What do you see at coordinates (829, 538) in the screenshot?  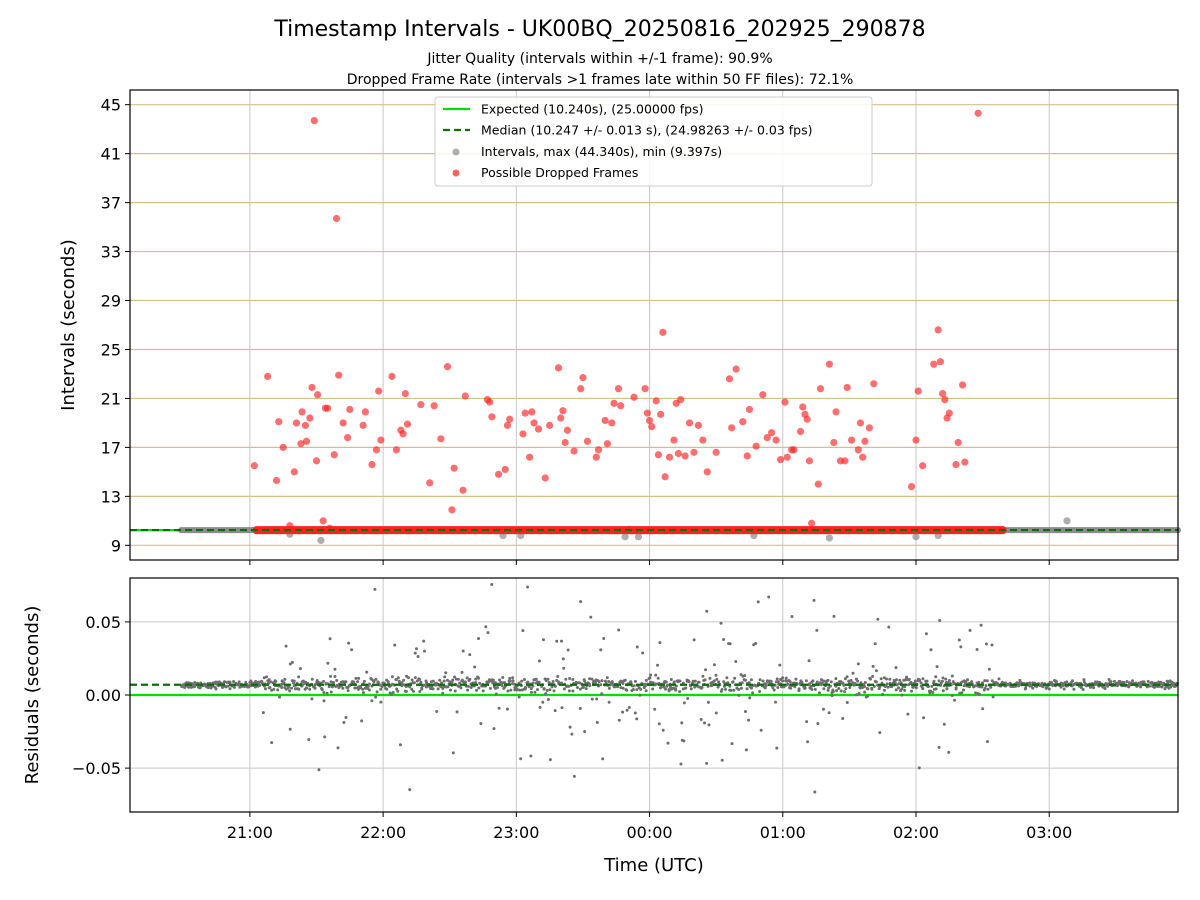 I see `interval-point` at bounding box center [829, 538].